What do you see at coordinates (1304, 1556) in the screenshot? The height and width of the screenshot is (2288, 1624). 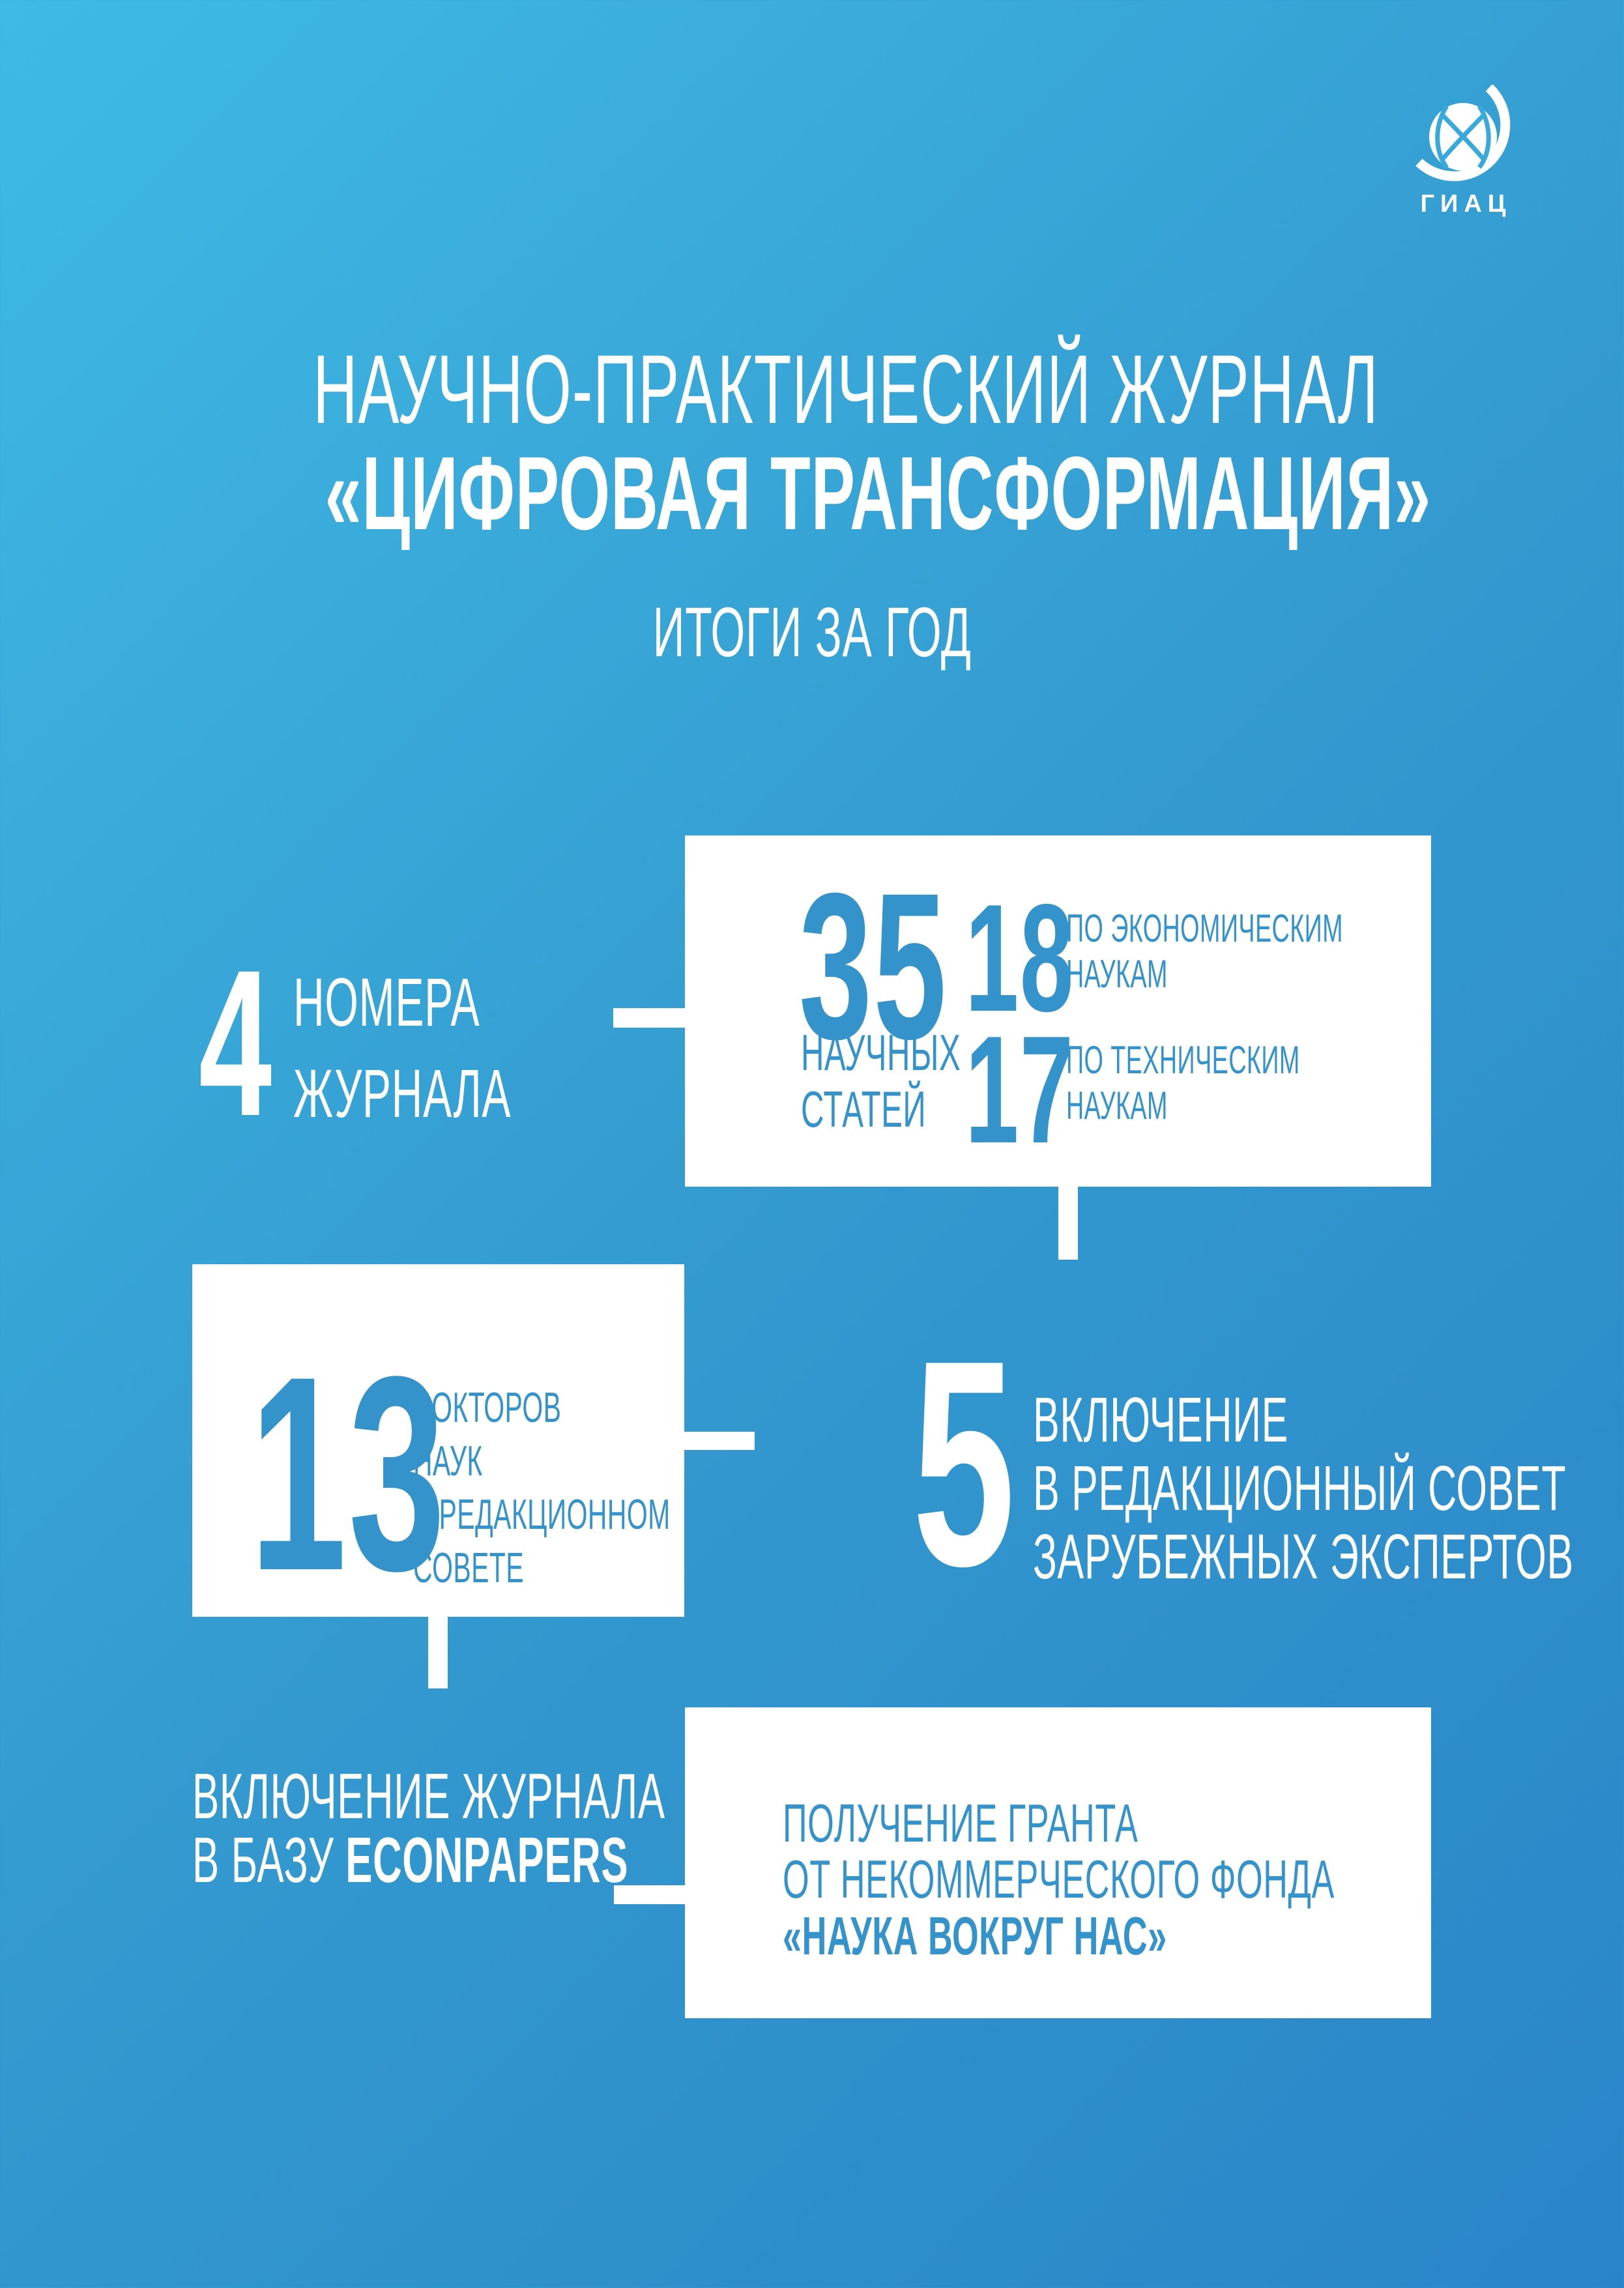 I see `experts-line-3: ЗАРУБЕЖНЫХ ЭКСПЕРТОВ` at bounding box center [1304, 1556].